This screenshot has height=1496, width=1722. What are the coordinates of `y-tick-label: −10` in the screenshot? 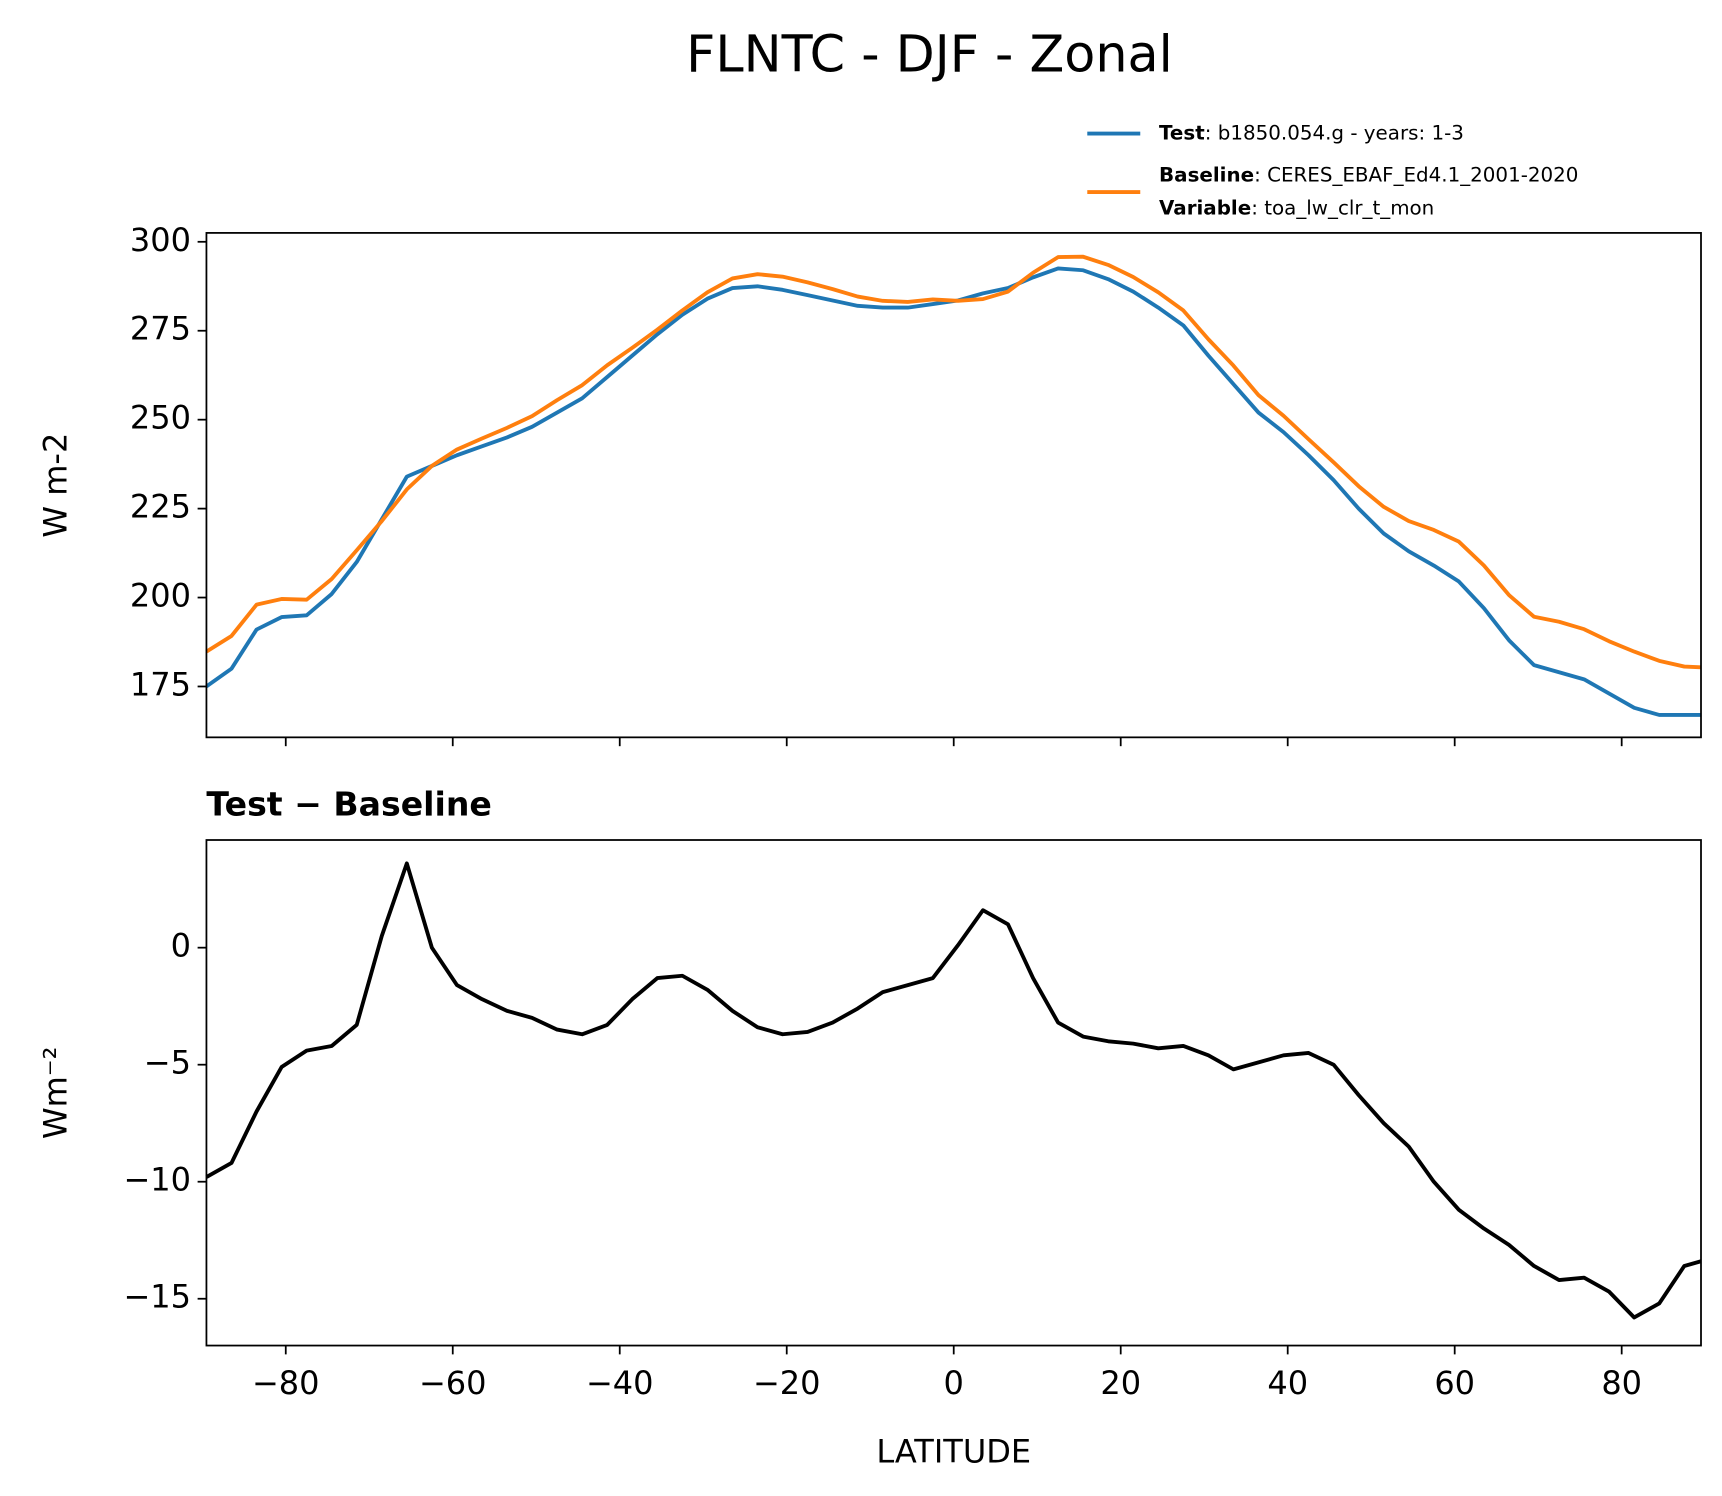 It's located at (157, 1180).